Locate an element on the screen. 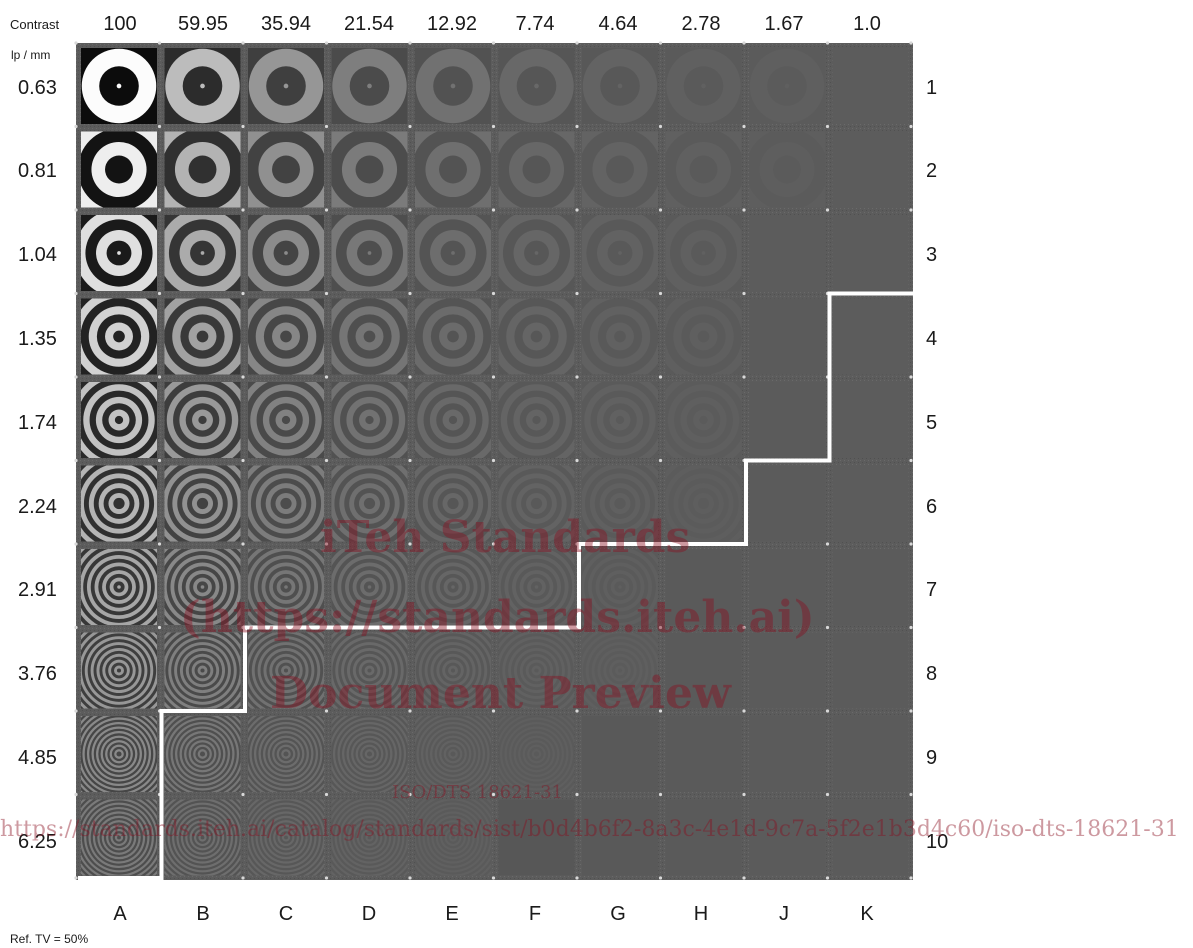  column-contrast-d: 21.54 is located at coordinates (369, 24).